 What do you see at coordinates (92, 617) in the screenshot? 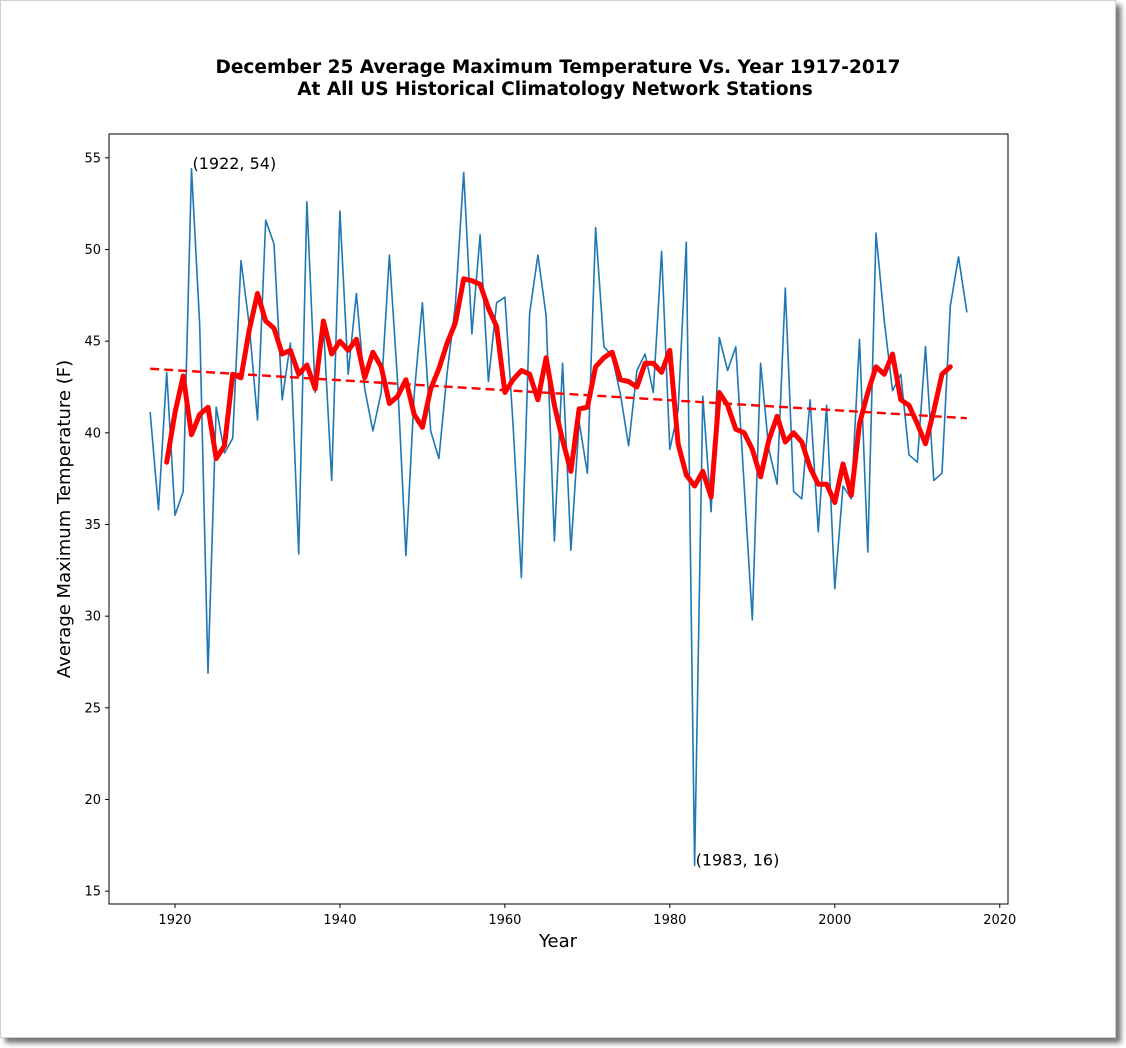
I see `y-tick-label: 30` at bounding box center [92, 617].